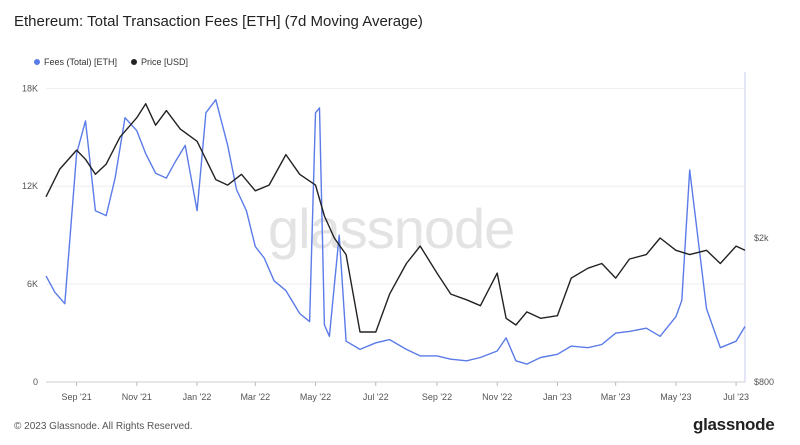 The width and height of the screenshot is (800, 445). I want to click on chart-legend: Fees (Total) [ETH] Price [USD], so click(111, 62).